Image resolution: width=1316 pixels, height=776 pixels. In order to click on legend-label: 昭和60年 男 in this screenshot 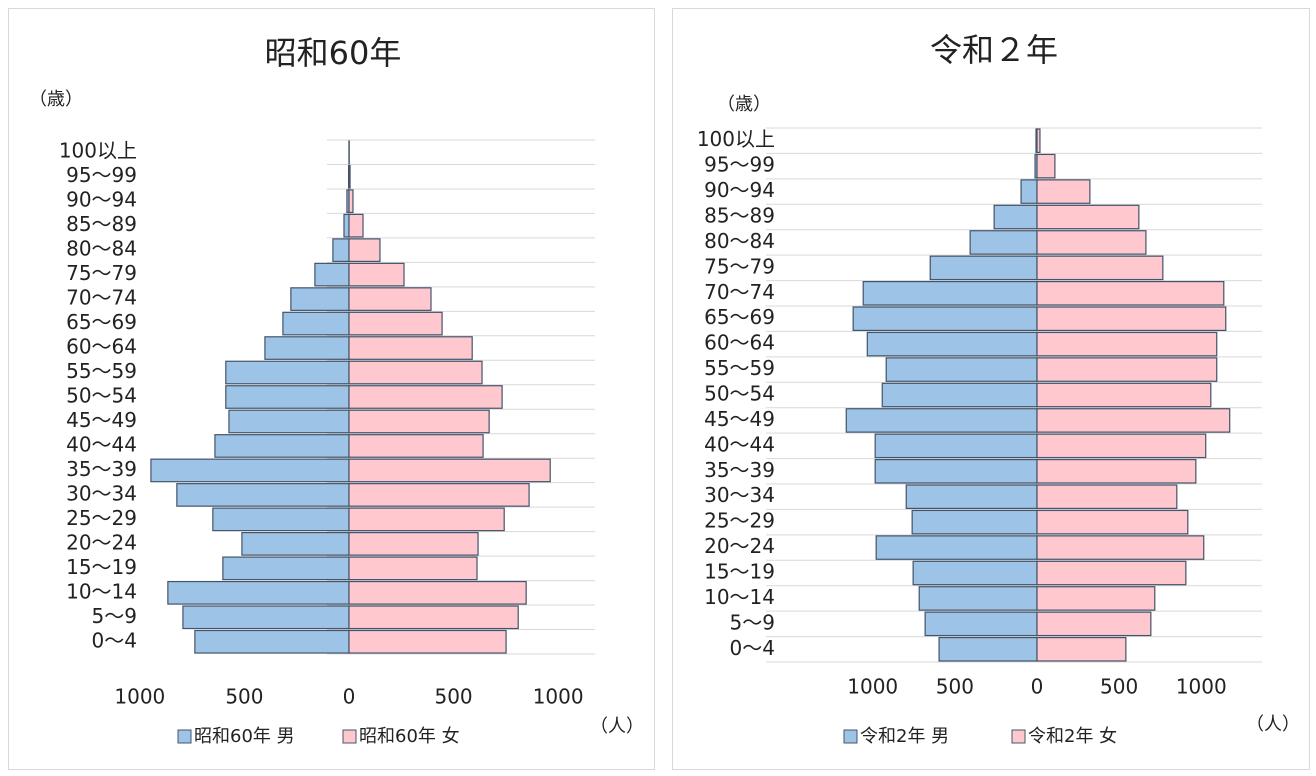, I will do `click(244, 736)`.